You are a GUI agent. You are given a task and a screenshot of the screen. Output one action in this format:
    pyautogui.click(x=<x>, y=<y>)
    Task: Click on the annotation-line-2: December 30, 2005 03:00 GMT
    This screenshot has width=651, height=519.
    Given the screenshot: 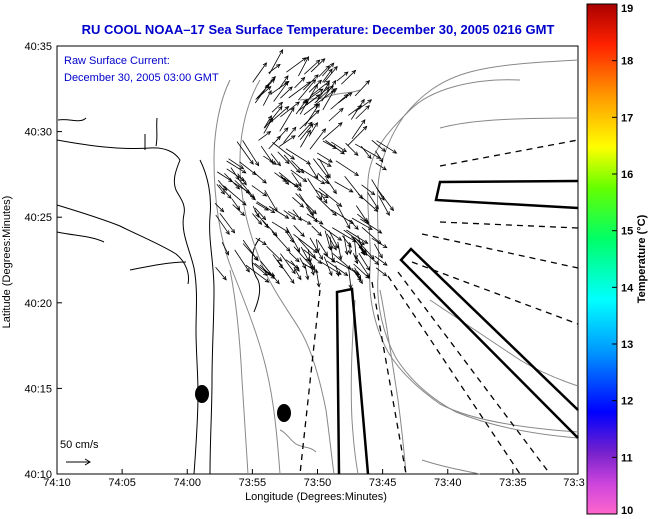 What is the action you would take?
    pyautogui.click(x=141, y=78)
    